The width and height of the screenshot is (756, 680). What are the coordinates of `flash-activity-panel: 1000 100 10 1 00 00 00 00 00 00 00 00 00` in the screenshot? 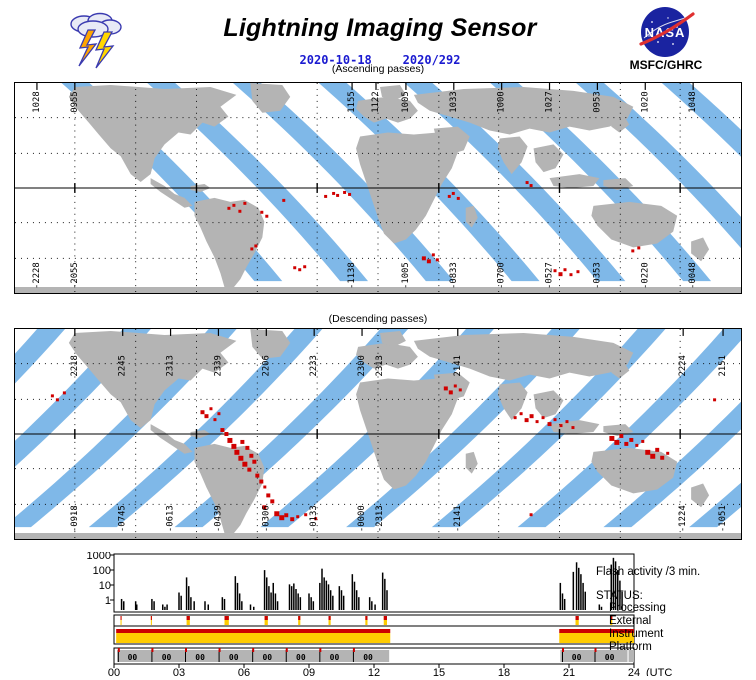 It's located at (379, 614).